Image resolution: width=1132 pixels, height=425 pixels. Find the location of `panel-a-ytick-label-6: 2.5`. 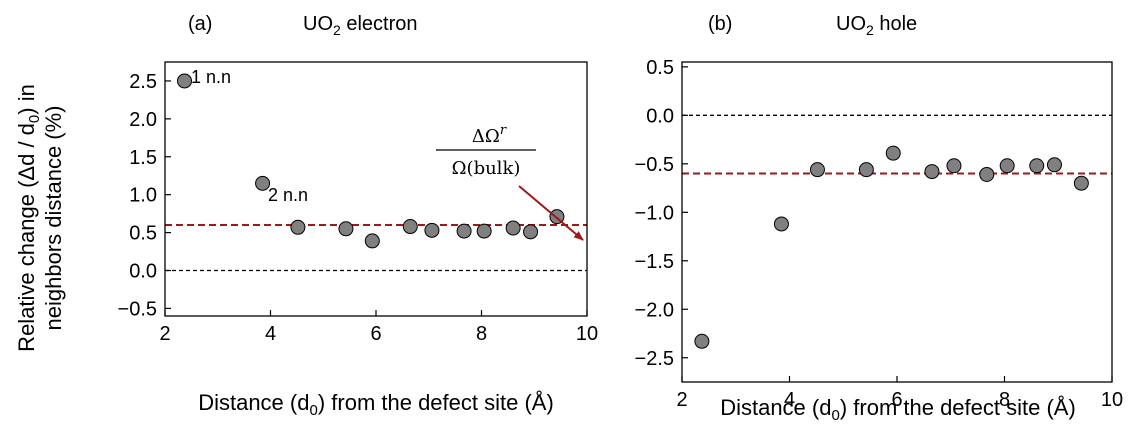

panel-a-ytick-label-6: 2.5 is located at coordinates (143, 82).